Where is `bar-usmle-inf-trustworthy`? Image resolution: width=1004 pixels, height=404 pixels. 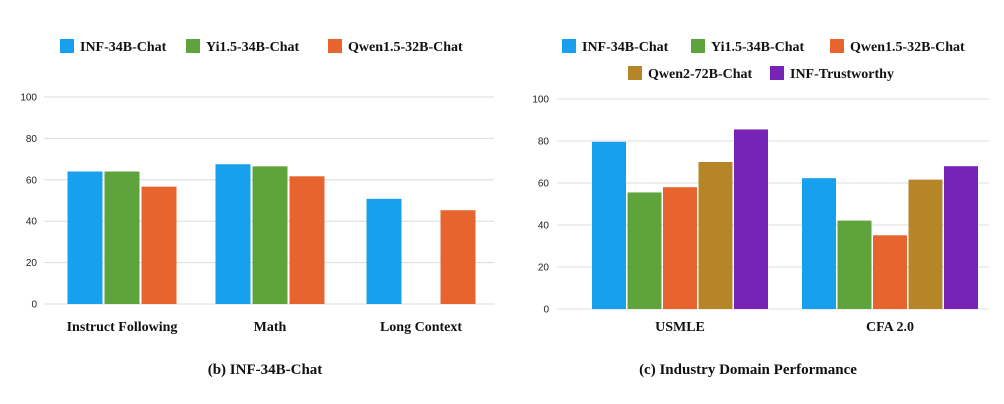 bar-usmle-inf-trustworthy is located at coordinates (751, 219).